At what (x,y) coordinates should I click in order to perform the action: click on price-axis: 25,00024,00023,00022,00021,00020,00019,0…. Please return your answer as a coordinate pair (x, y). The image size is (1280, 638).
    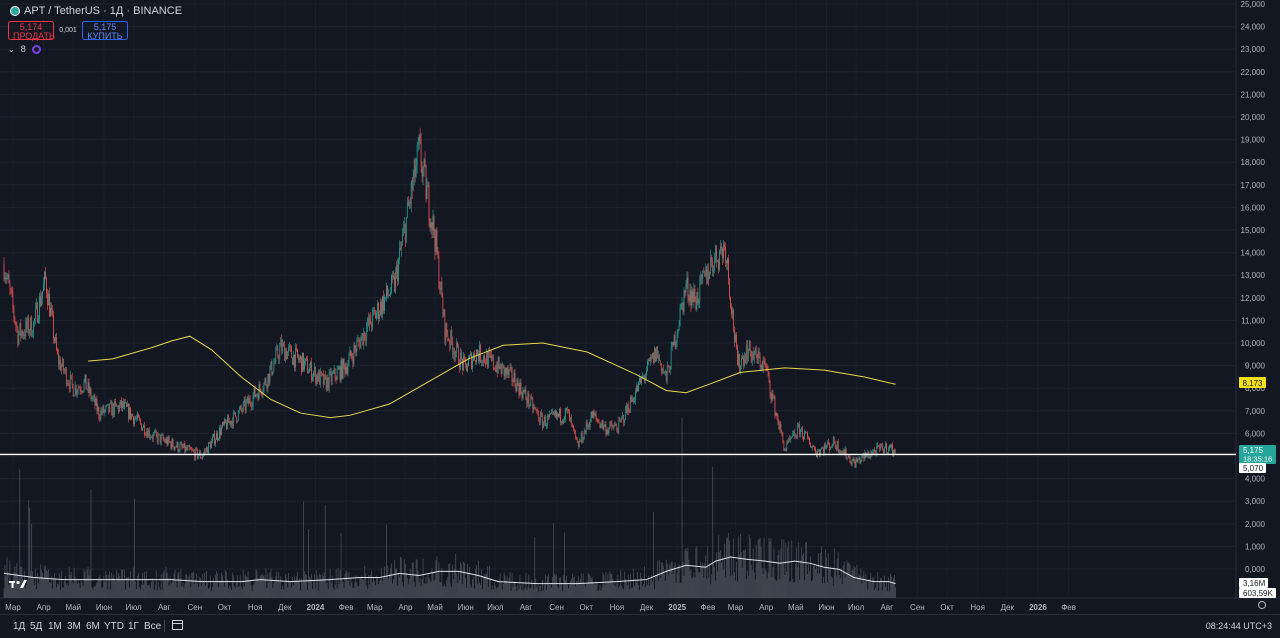
    Looking at the image, I should click on (1253, 287).